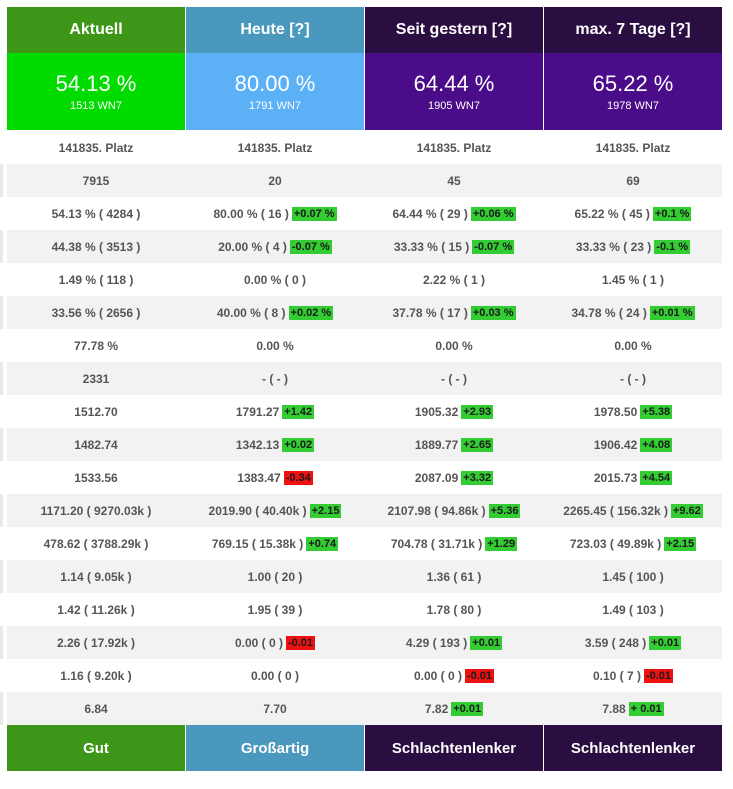 The height and width of the screenshot is (789, 733). I want to click on table-cell: 7.82 +0.01, so click(454, 708).